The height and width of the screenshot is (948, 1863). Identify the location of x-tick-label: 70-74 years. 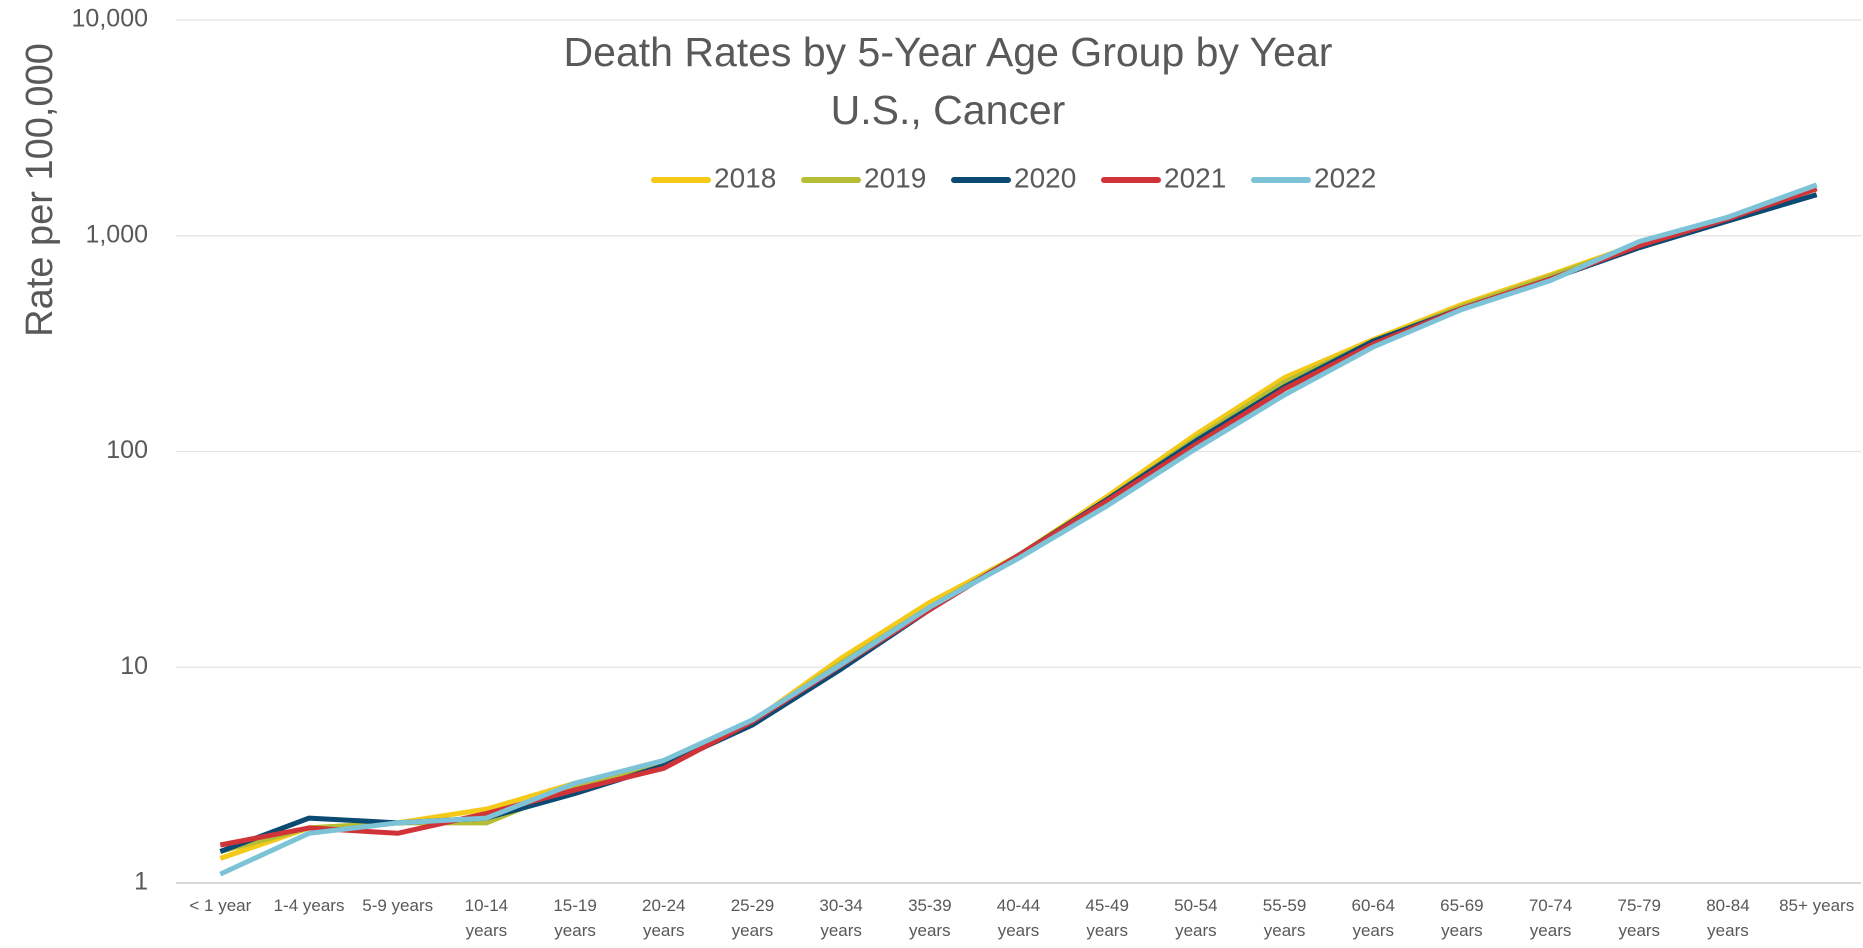
(1550, 918).